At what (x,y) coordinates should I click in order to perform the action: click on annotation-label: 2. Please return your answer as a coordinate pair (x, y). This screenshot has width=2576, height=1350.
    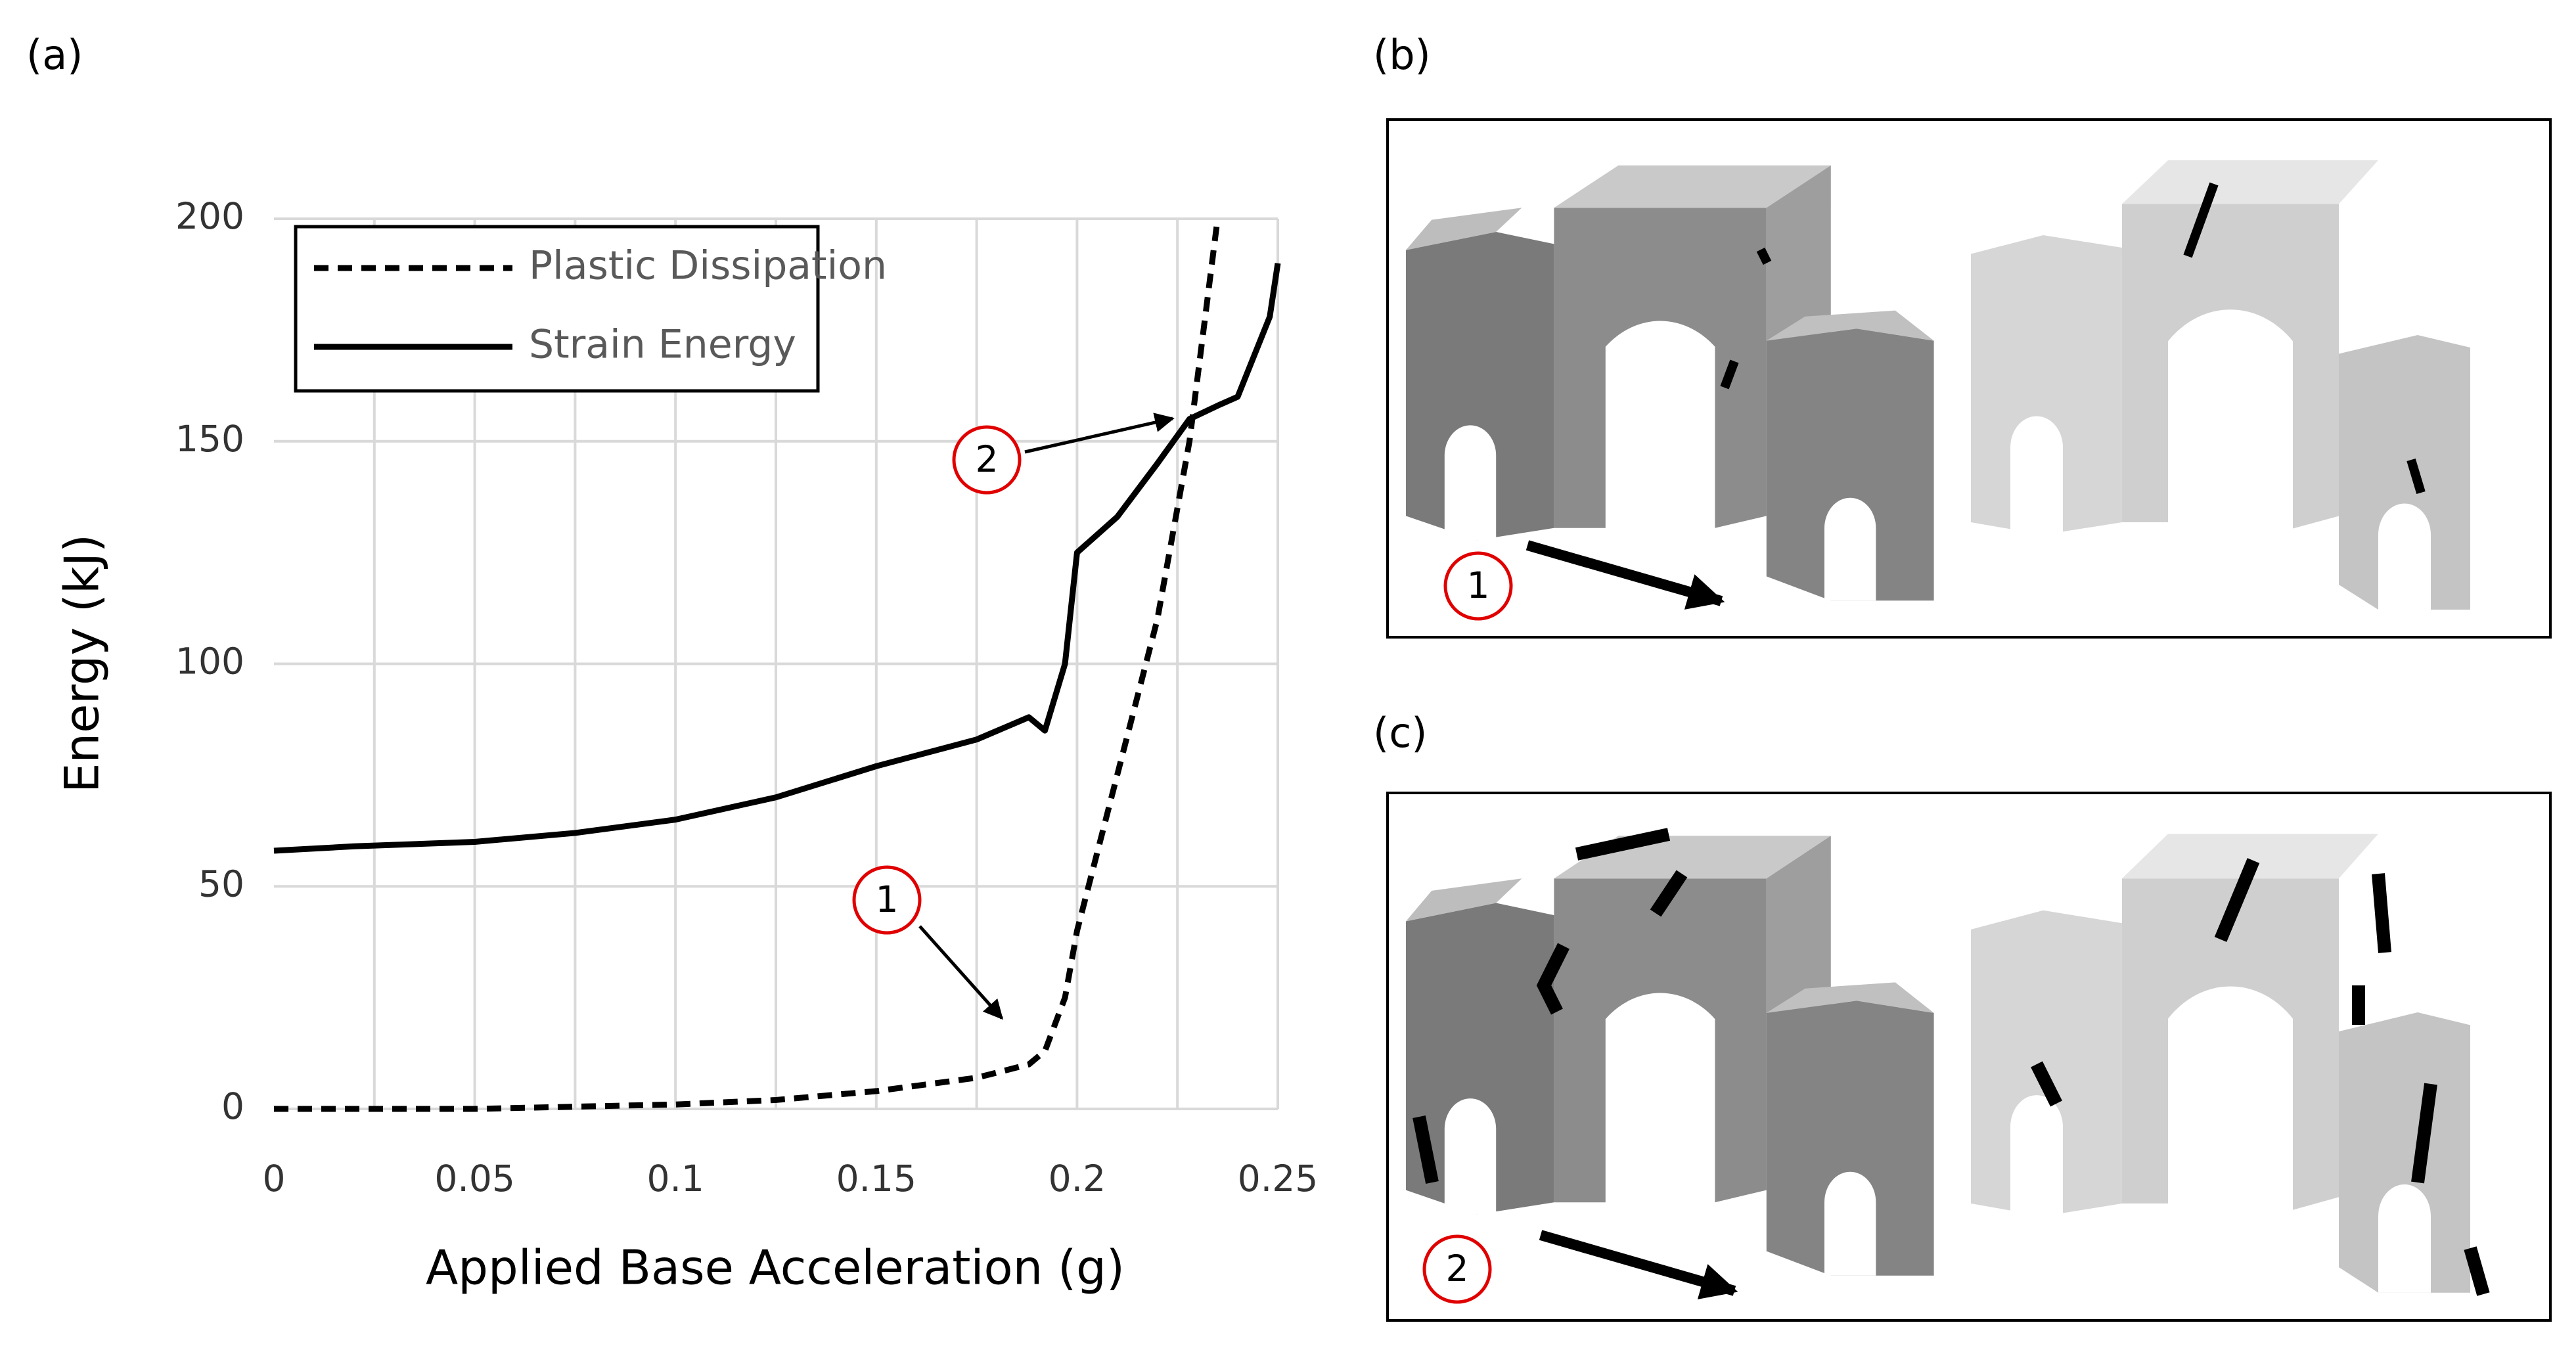
    Looking at the image, I should click on (987, 459).